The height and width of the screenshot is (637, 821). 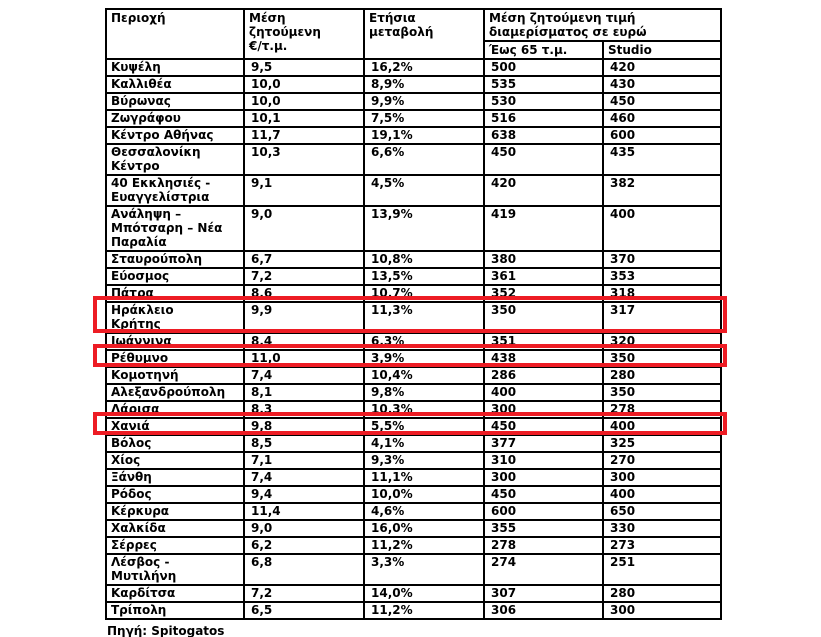 What do you see at coordinates (175, 293) in the screenshot?
I see `region-cell: Πάτρα` at bounding box center [175, 293].